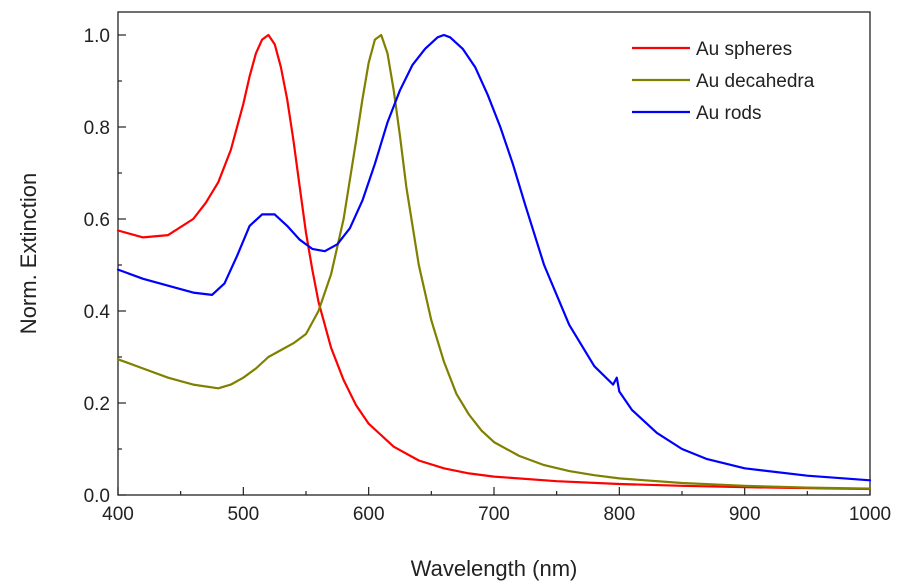 The image size is (900, 585). I want to click on y-tick-label: 0.2, so click(97, 404).